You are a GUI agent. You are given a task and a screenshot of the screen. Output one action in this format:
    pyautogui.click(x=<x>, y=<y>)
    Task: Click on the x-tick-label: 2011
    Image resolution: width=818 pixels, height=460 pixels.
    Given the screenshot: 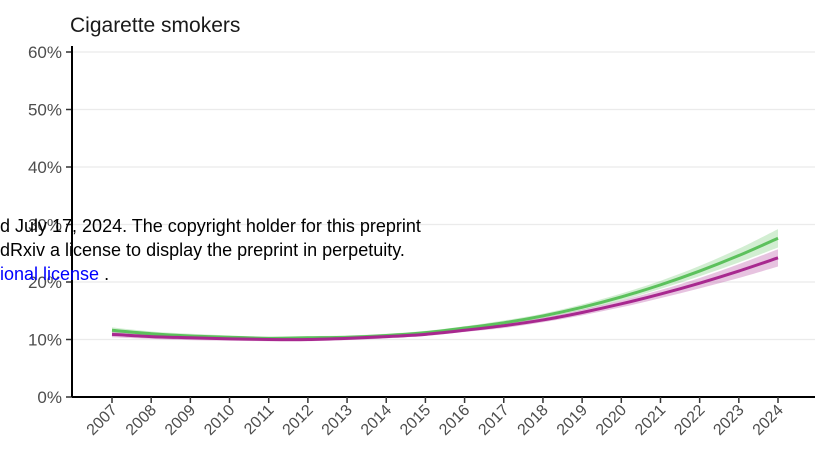 What is the action you would take?
    pyautogui.click(x=259, y=420)
    